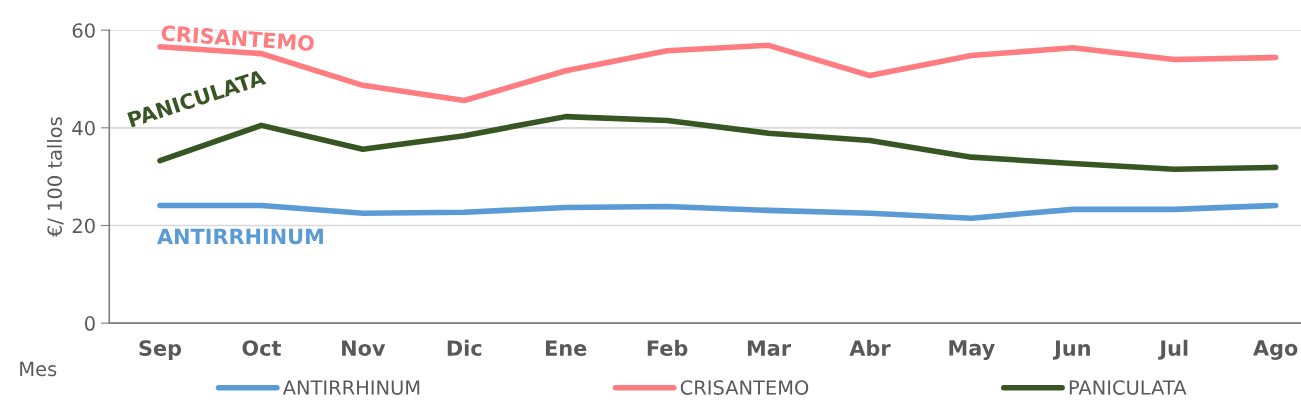 The image size is (1301, 408). I want to click on y-tick-label: 0, so click(90, 323).